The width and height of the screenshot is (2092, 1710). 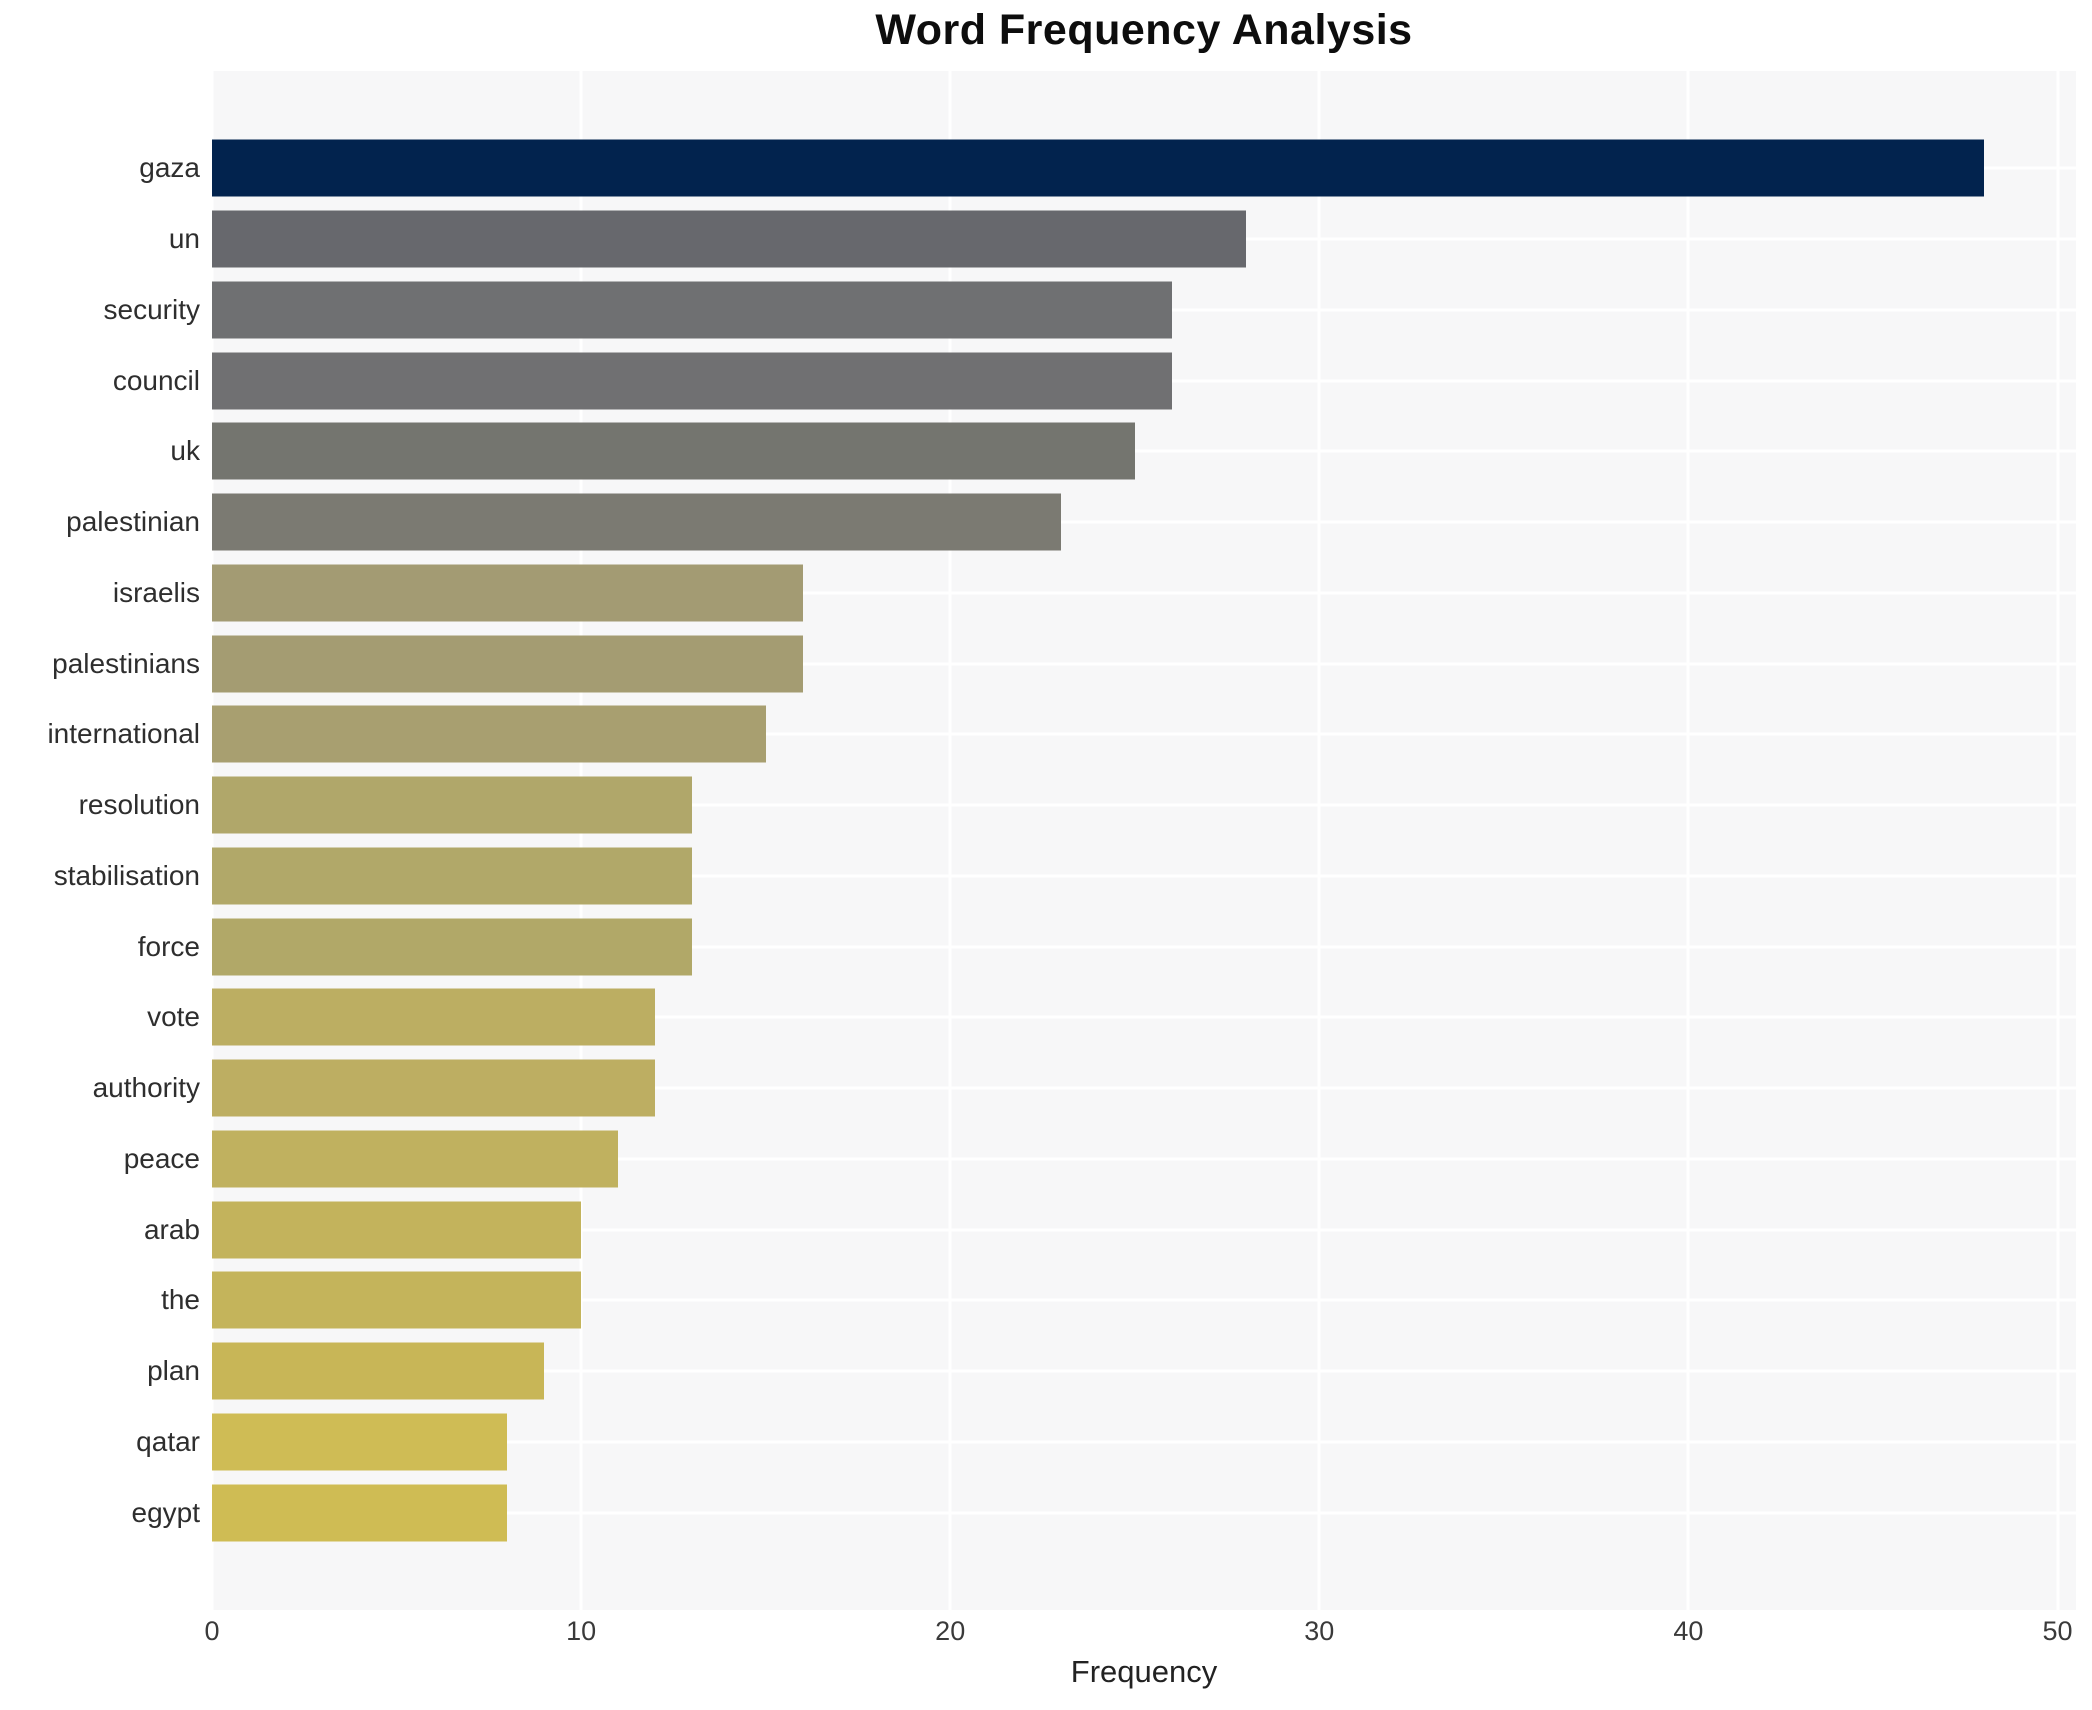 I want to click on bar-row-palestinians, so click(x=1144, y=663).